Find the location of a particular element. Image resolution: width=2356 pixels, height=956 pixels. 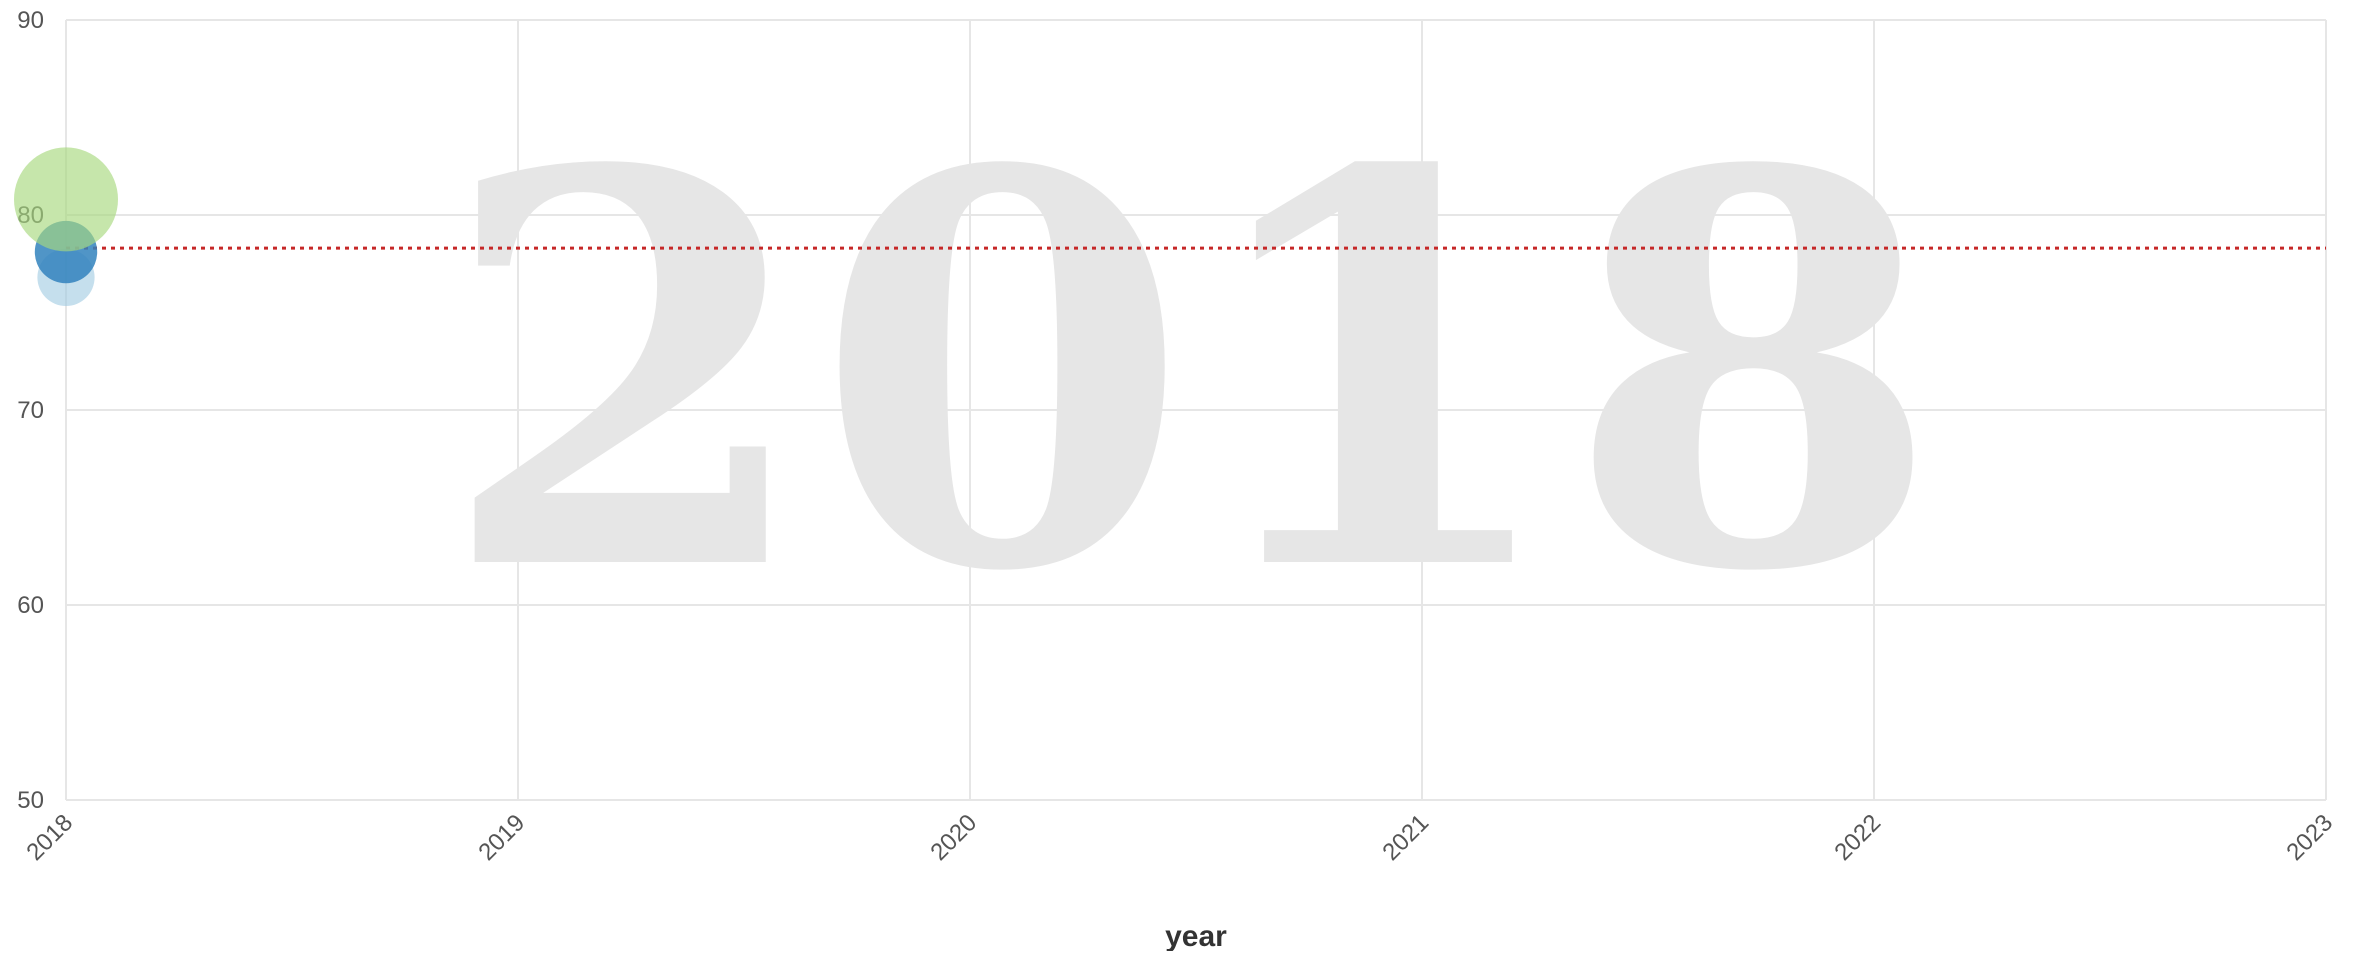

y-tick-label: 70 is located at coordinates (30, 410).